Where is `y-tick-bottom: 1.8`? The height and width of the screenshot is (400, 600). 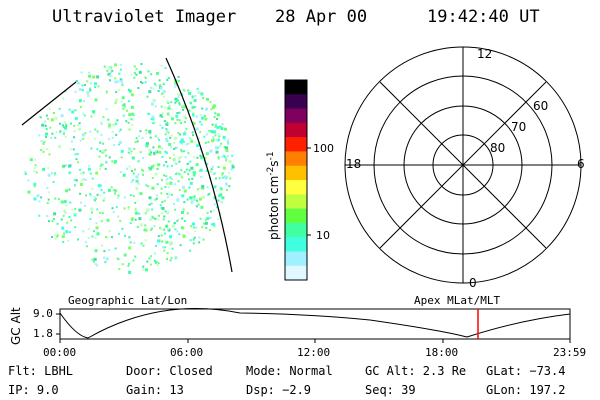
y-tick-bottom: 1.8 is located at coordinates (43, 333).